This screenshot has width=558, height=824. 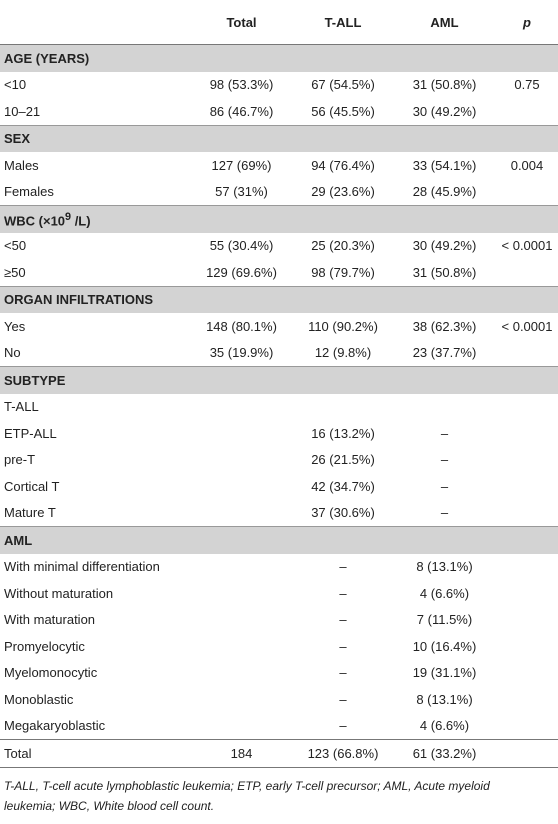 I want to click on cell-text: 26 (21.5%), so click(x=343, y=460).